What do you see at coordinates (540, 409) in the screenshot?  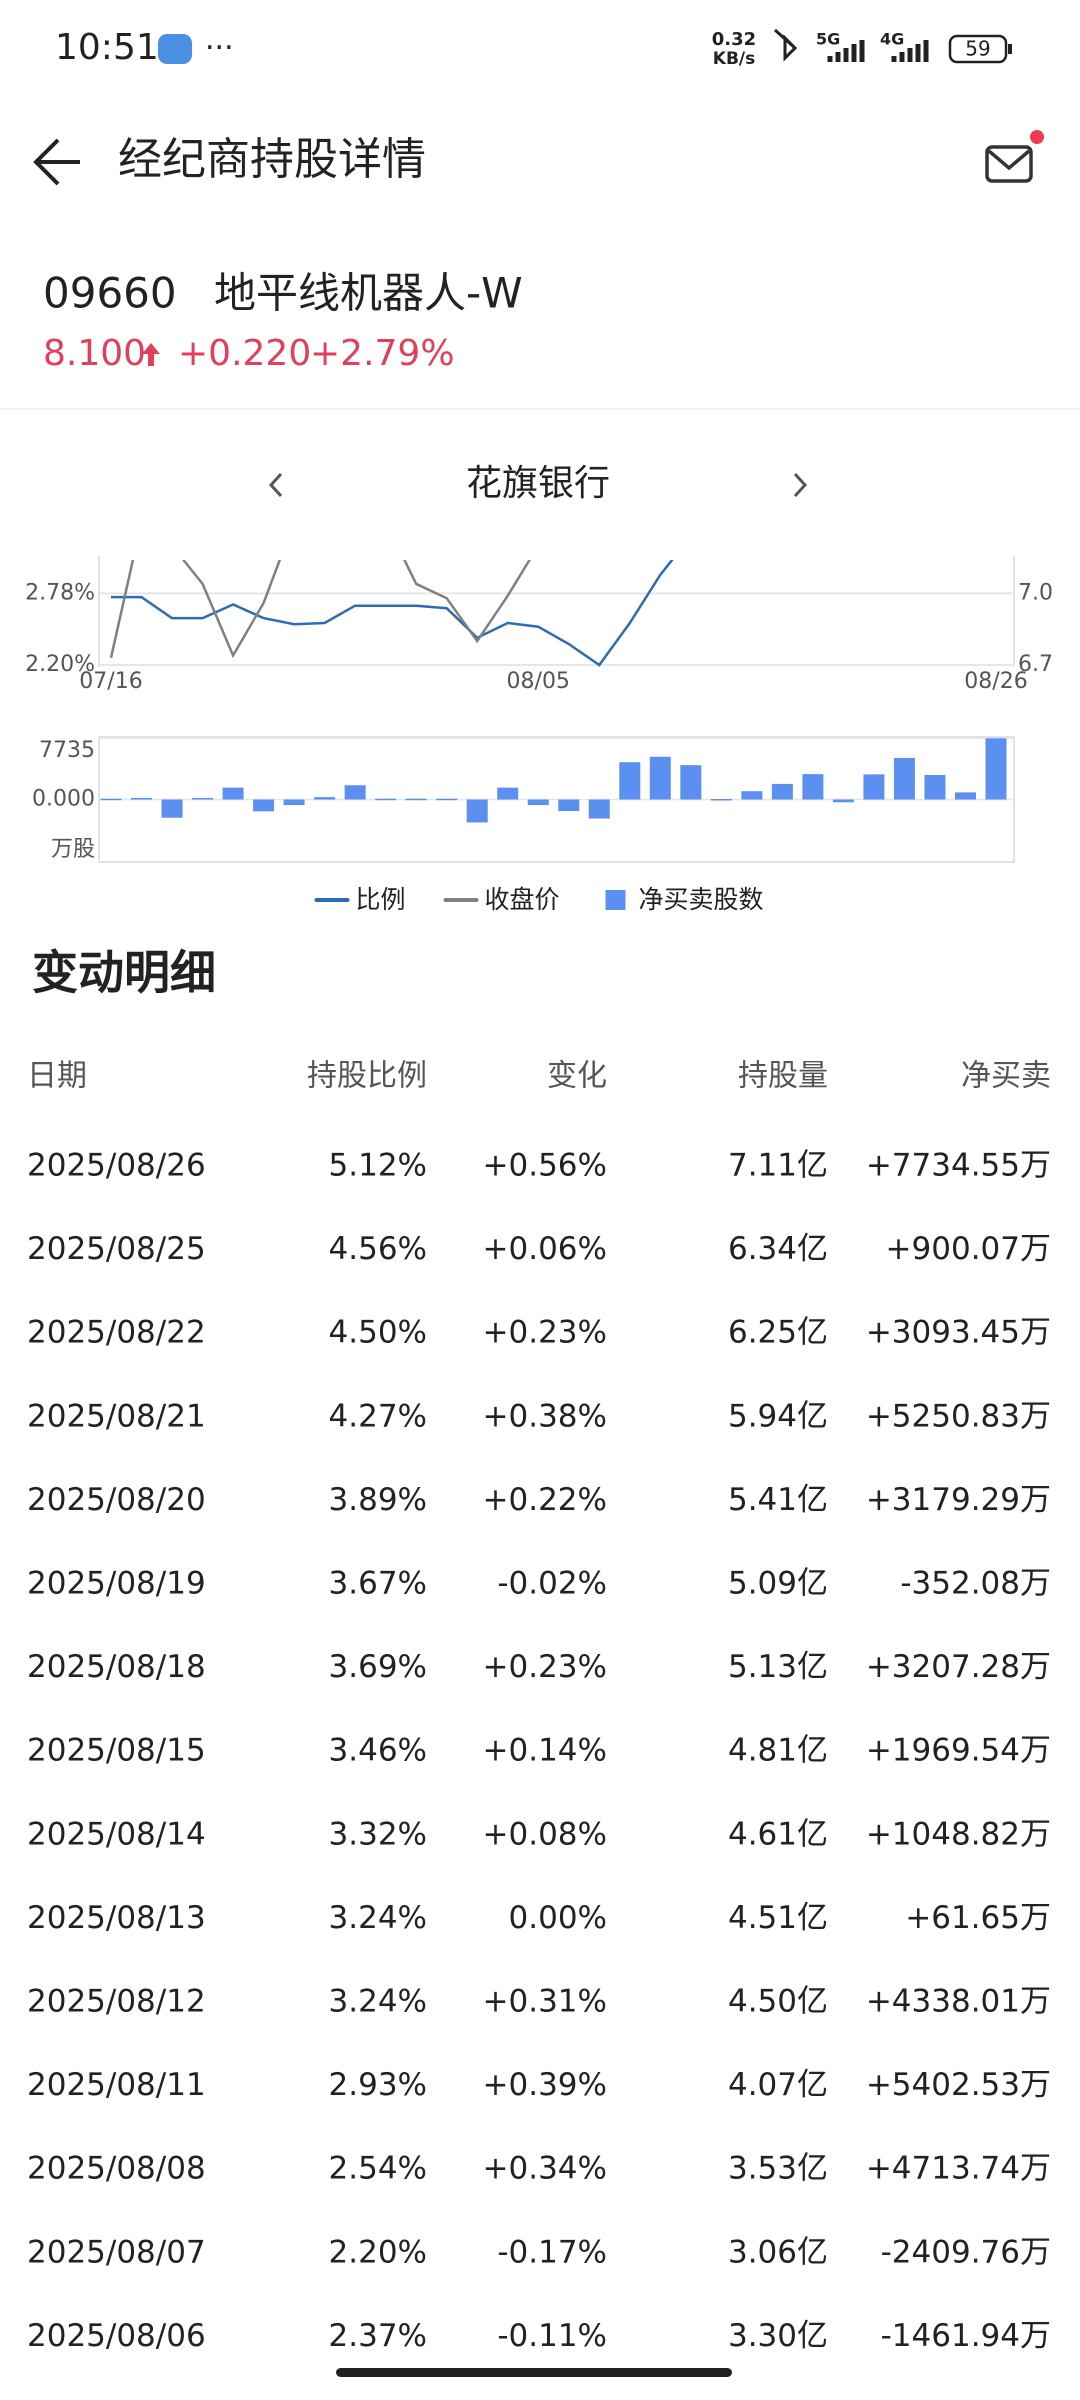 I see `divider` at bounding box center [540, 409].